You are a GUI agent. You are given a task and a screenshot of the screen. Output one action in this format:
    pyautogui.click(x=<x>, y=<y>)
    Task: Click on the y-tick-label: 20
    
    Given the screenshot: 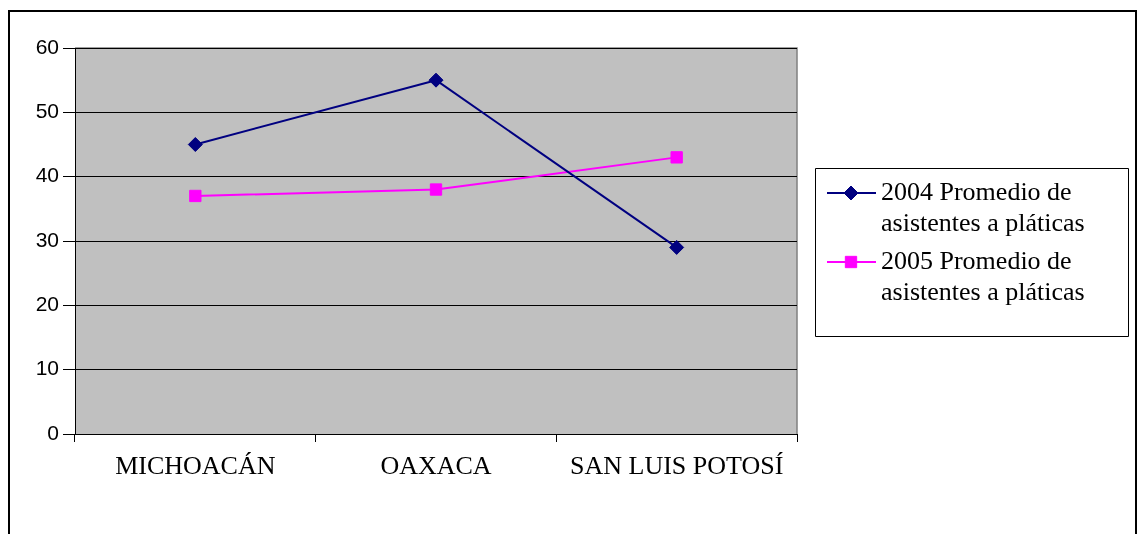 What is the action you would take?
    pyautogui.click(x=47, y=304)
    